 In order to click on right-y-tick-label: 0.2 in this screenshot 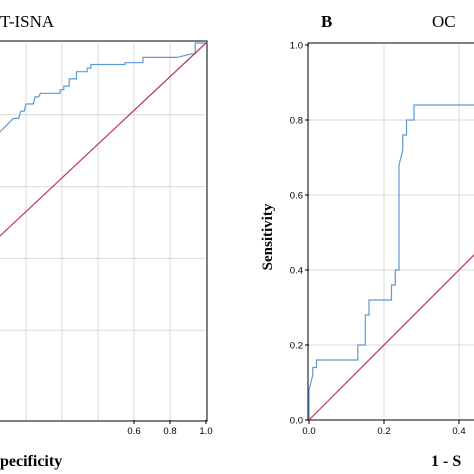, I will do `click(296, 346)`.